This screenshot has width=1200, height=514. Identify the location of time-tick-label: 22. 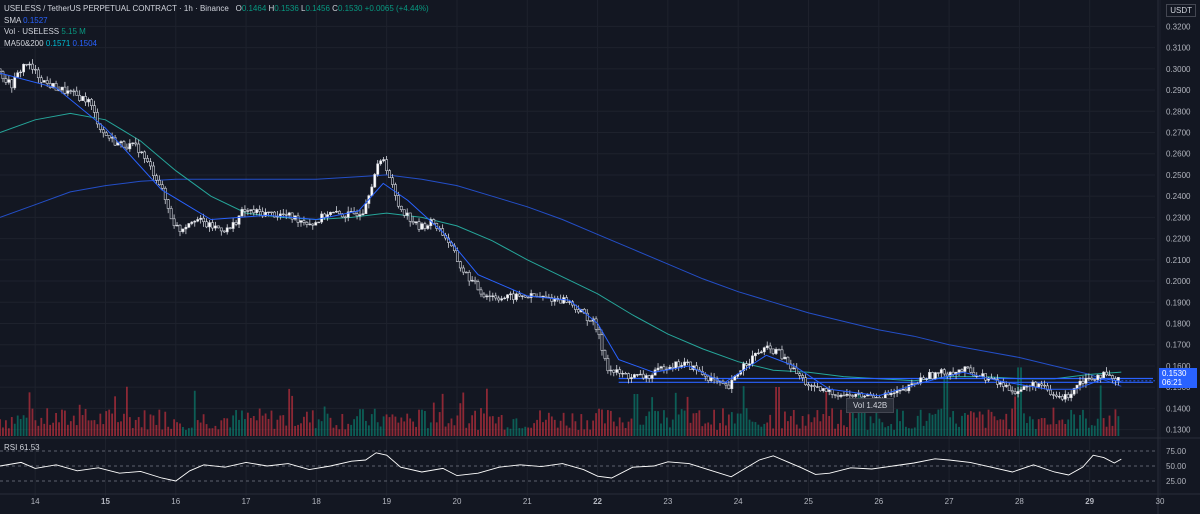
(597, 501).